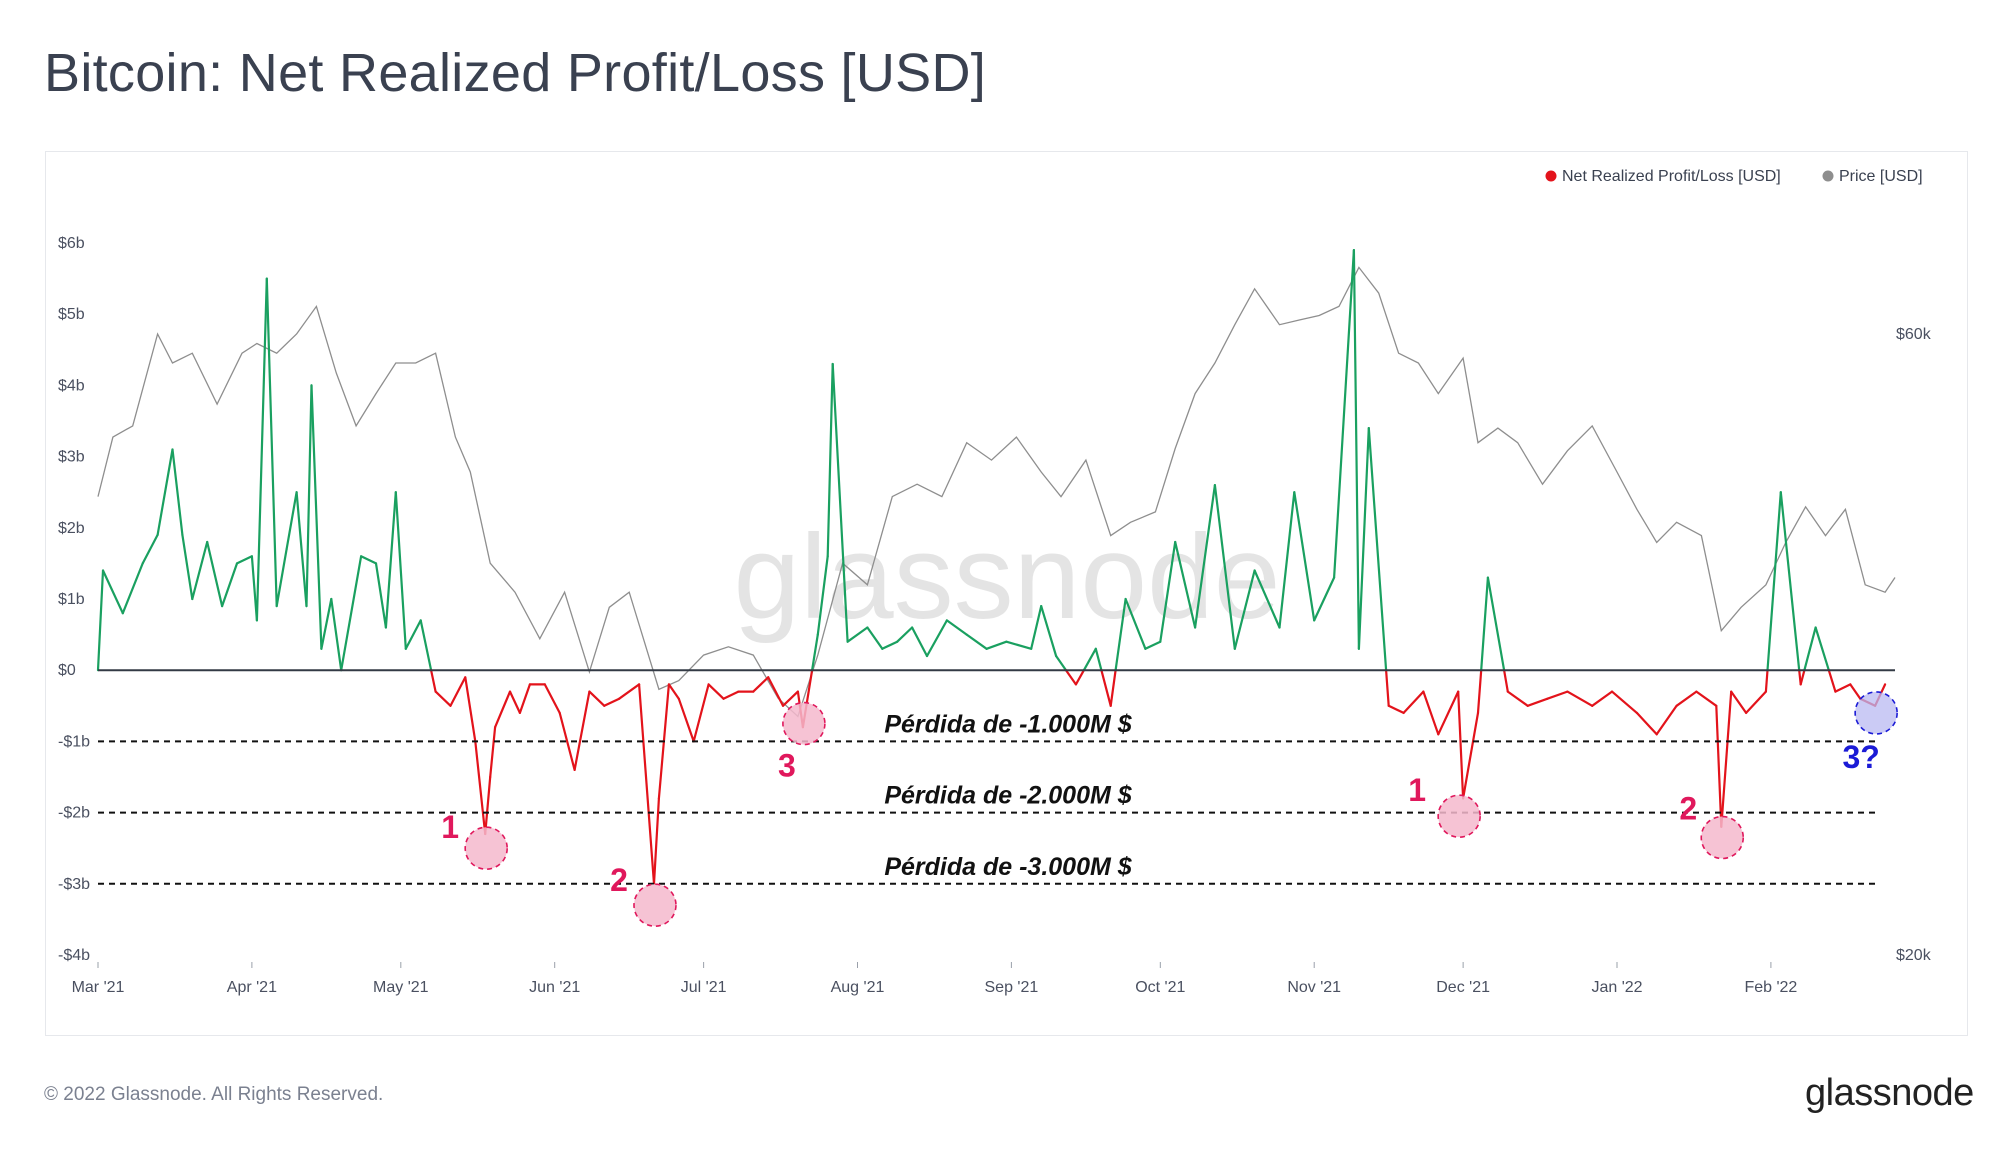 This screenshot has height=1152, width=2000. I want to click on x-tick-label: Jun '21, so click(554, 987).